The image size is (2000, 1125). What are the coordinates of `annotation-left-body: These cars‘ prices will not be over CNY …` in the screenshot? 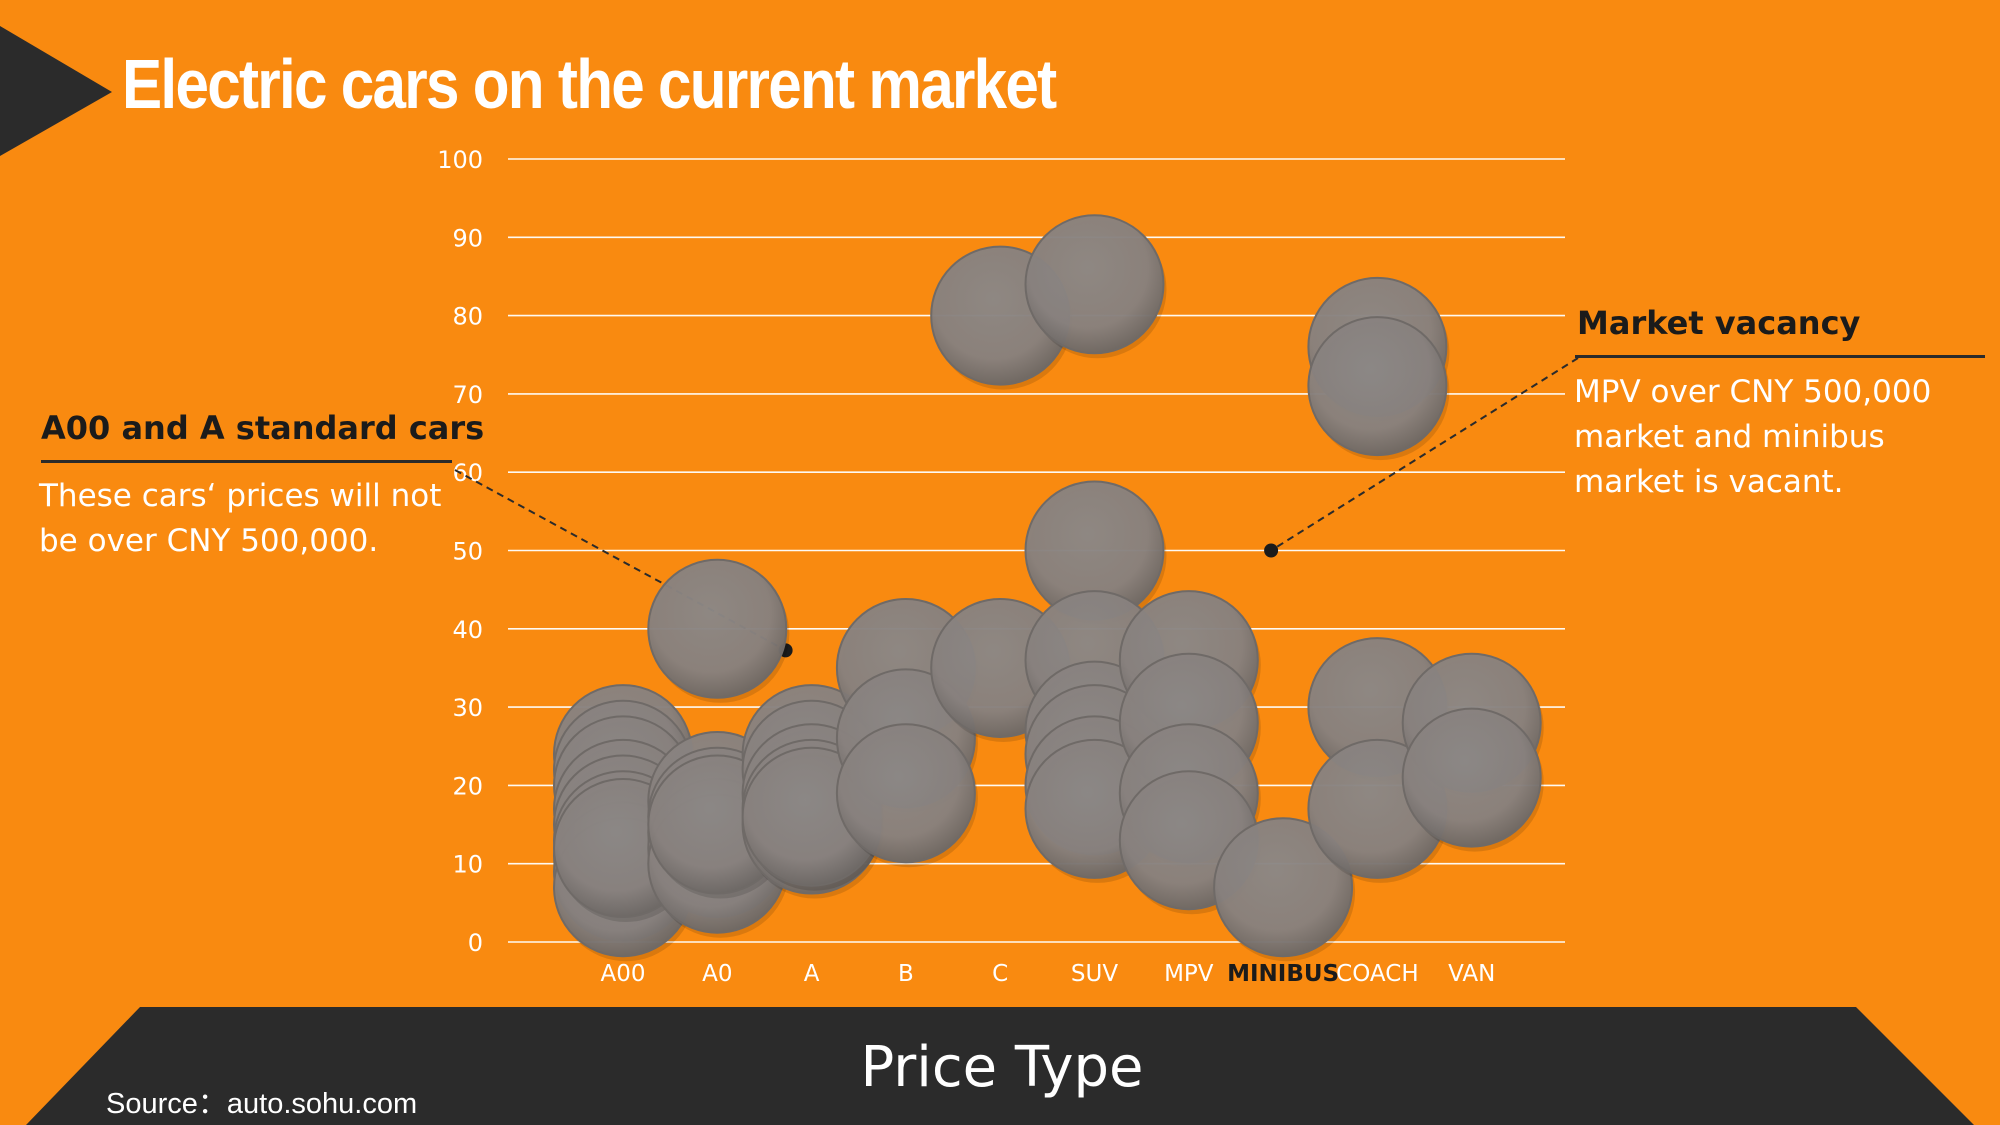 It's located at (240, 518).